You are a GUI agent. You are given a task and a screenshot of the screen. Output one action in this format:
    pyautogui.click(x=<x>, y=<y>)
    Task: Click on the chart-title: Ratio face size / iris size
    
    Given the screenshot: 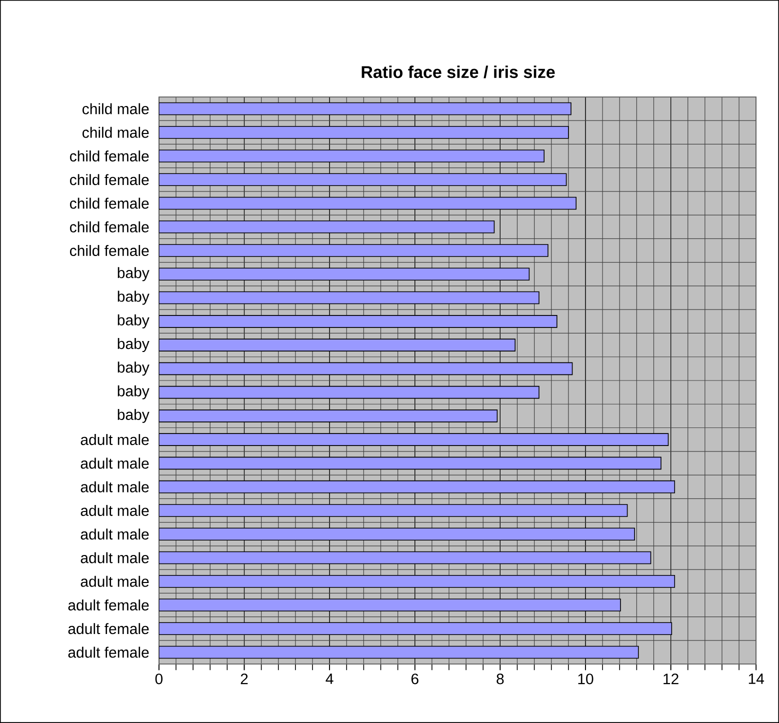 What is the action you would take?
    pyautogui.click(x=458, y=72)
    